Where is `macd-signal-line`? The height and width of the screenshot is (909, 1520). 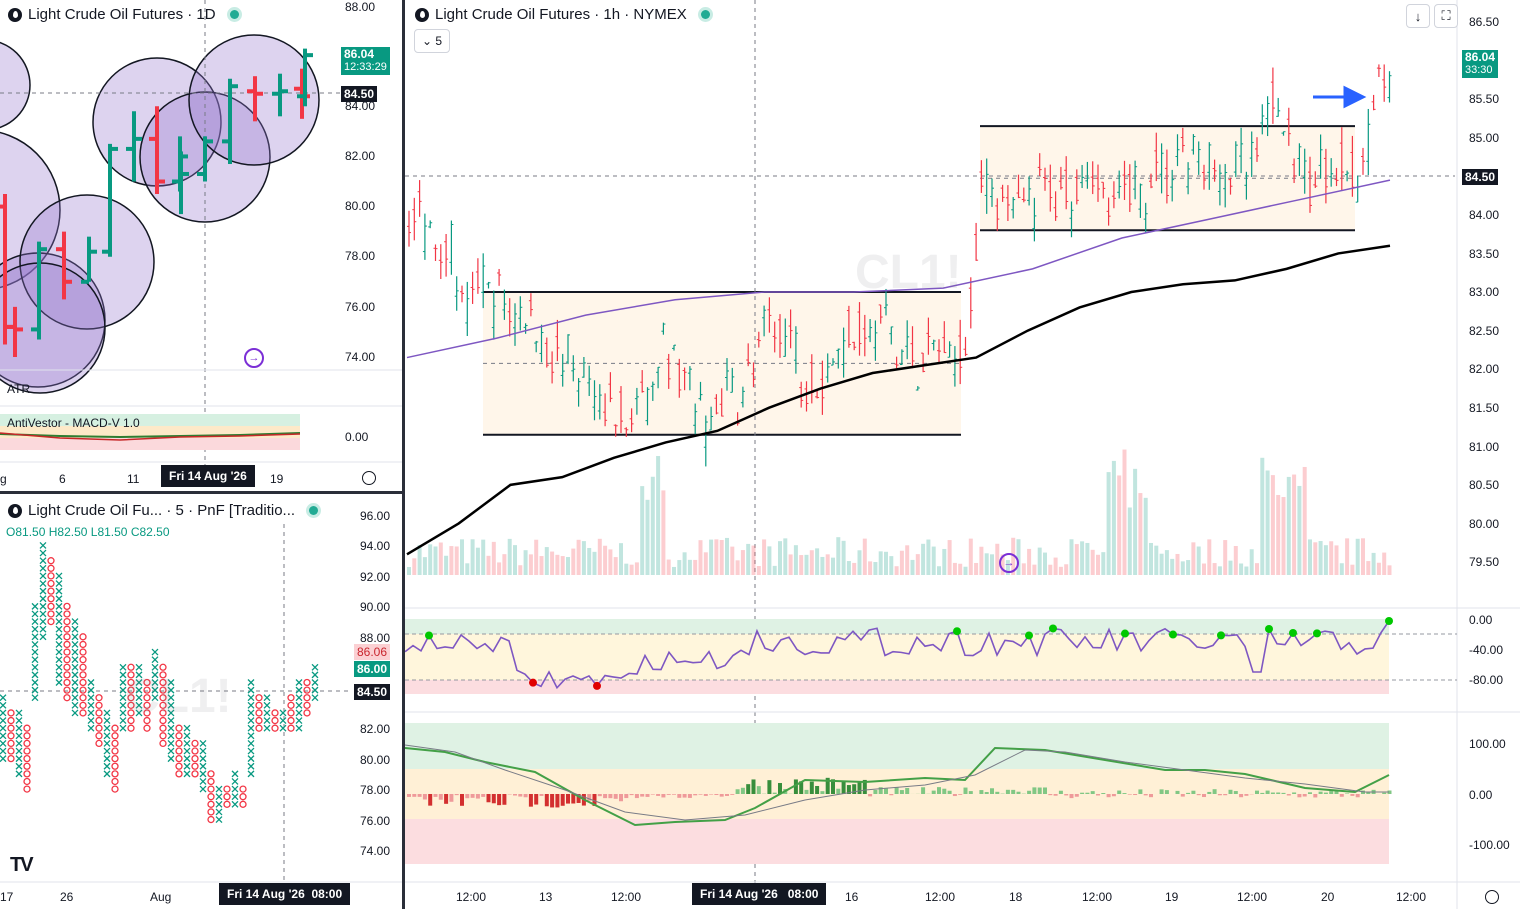
macd-signal-line is located at coordinates (150, 436).